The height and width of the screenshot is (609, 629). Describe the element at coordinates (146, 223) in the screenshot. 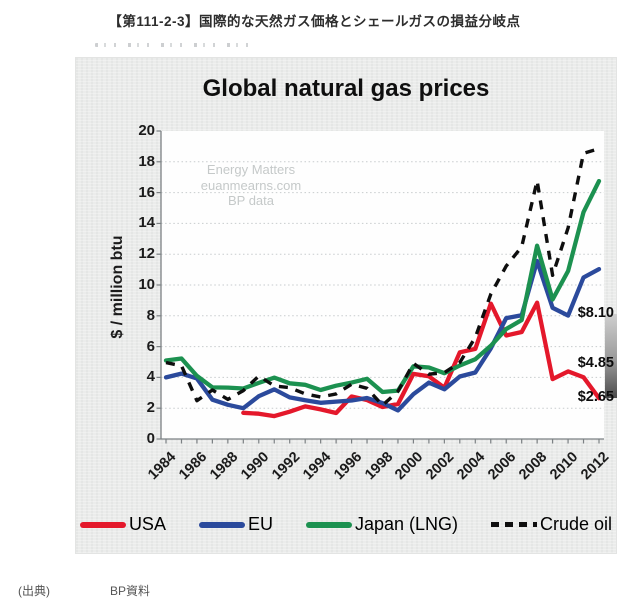

I see `y-tick-label: 14` at that location.